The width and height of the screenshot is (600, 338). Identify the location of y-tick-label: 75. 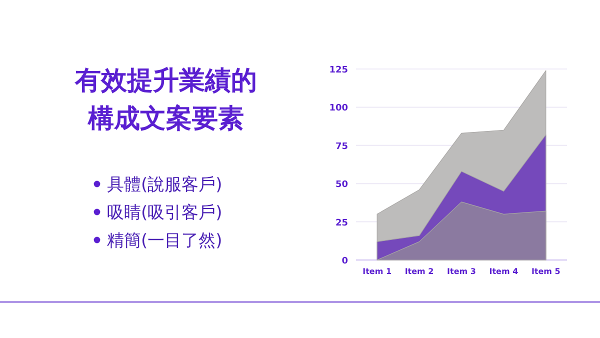
(341, 147).